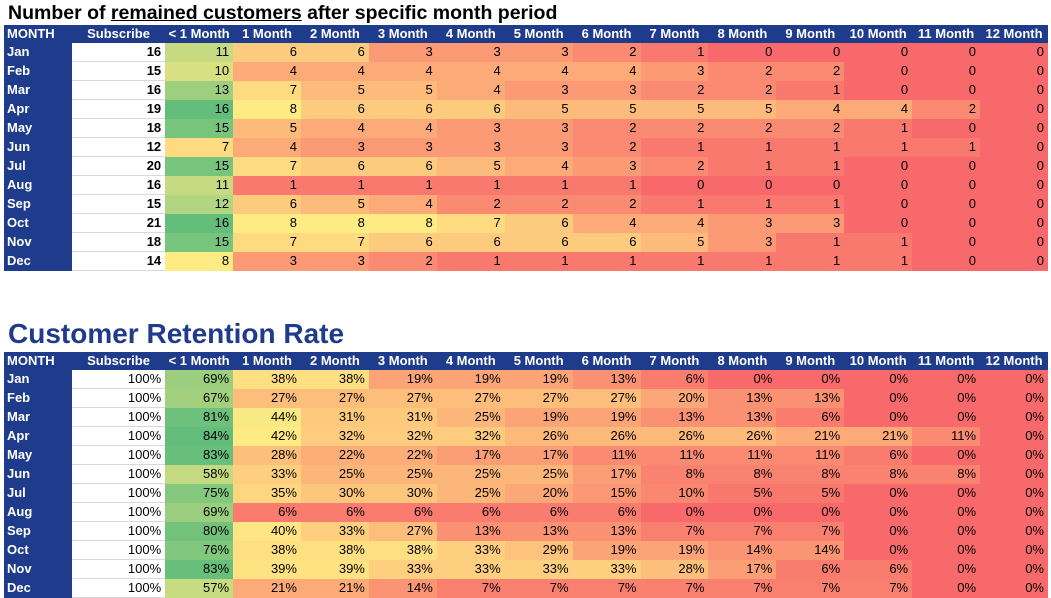  I want to click on value-cell: 35%, so click(267, 493).